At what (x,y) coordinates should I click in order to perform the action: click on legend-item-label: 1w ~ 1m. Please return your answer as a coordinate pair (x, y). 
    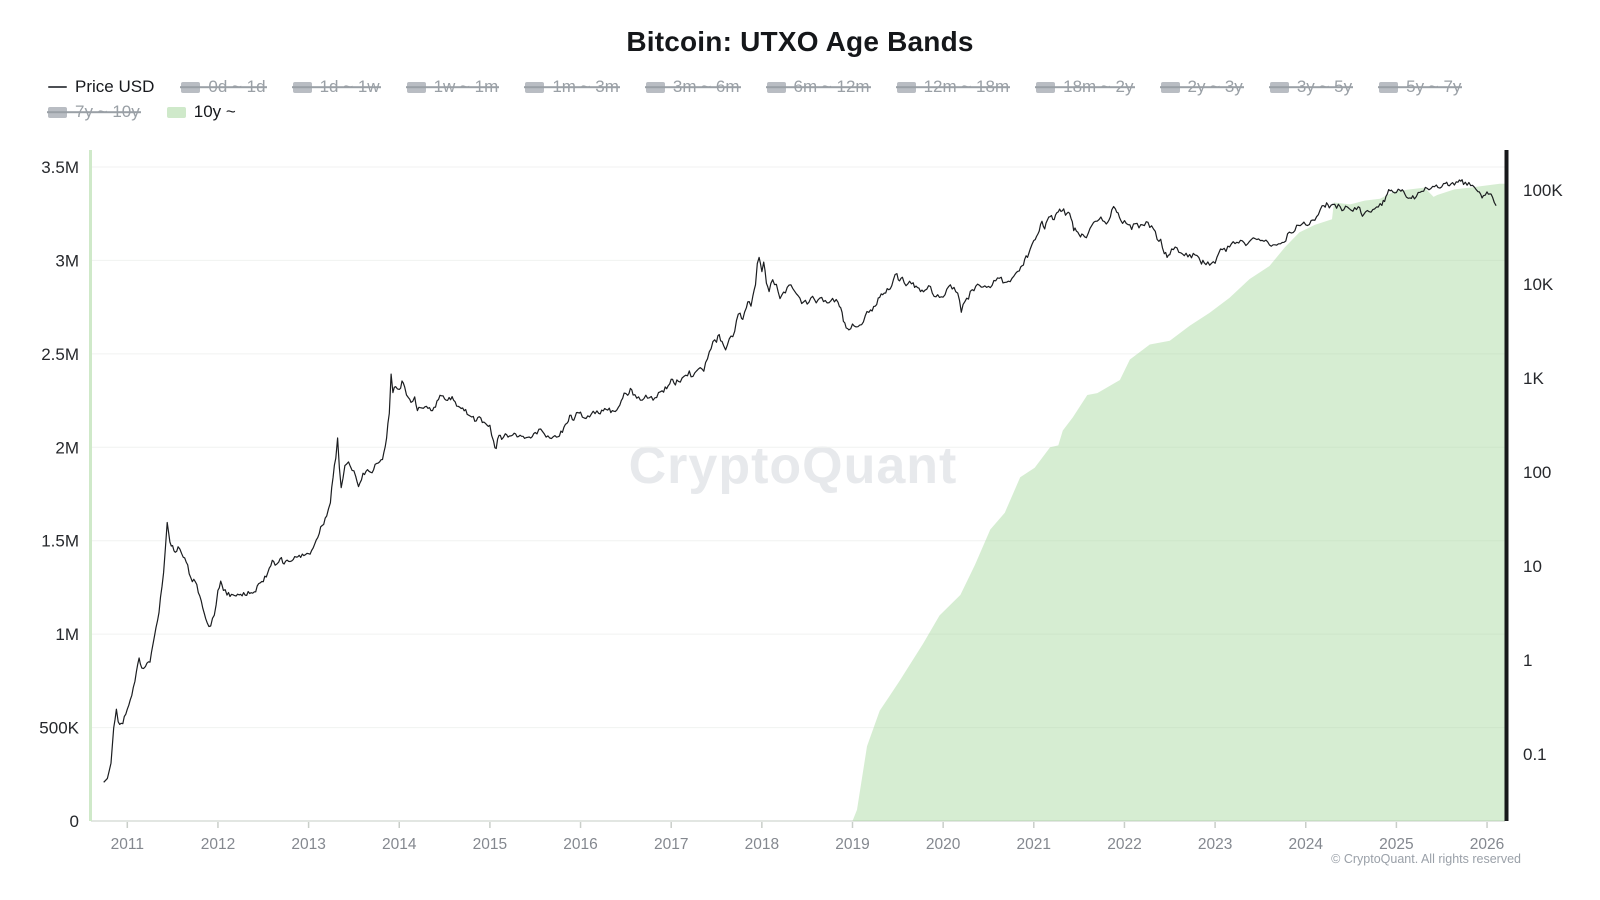
    Looking at the image, I should click on (466, 86).